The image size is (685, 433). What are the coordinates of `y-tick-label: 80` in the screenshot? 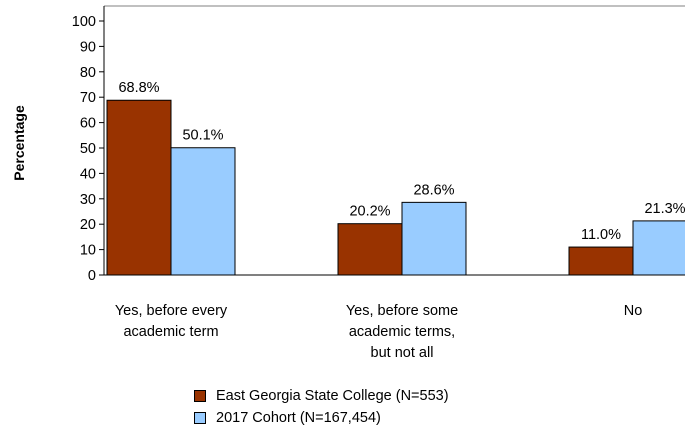 It's located at (88, 73).